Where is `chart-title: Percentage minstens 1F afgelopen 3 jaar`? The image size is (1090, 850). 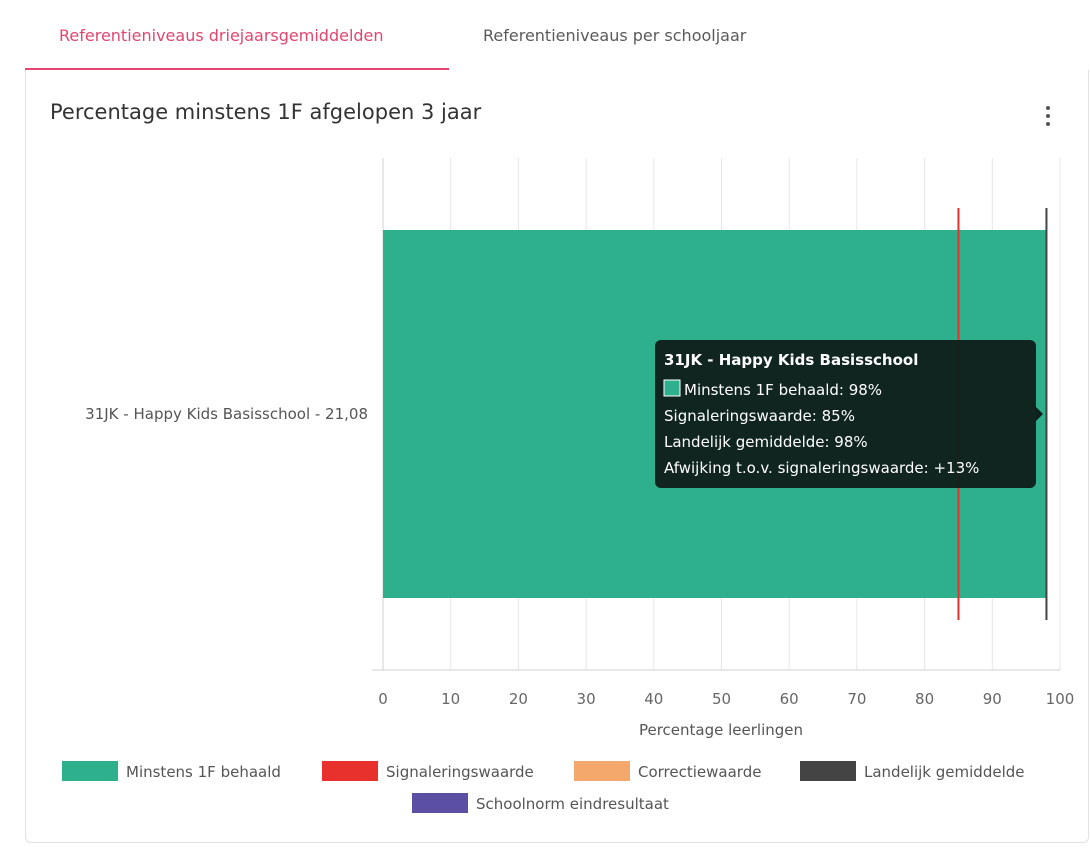
chart-title: Percentage minstens 1F afgelopen 3 jaar is located at coordinates (266, 112).